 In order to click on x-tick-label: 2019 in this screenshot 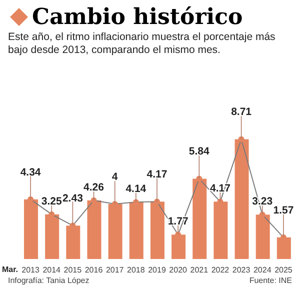, I will do `click(157, 270)`.